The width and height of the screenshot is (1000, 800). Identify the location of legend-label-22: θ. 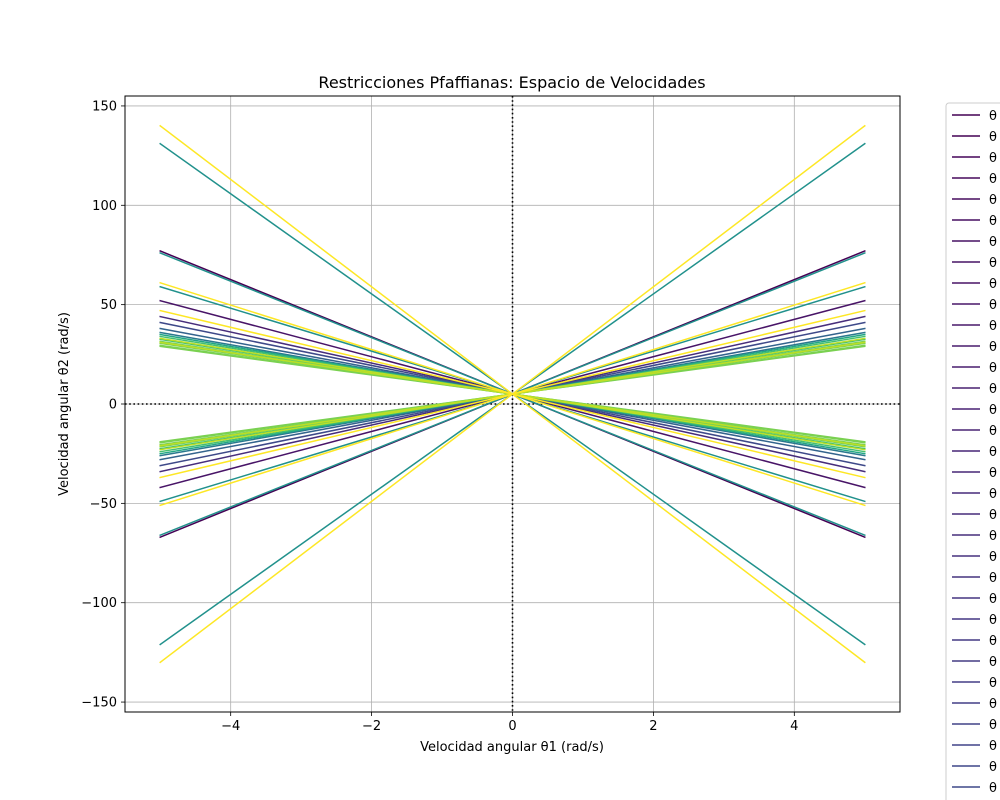
(993, 578).